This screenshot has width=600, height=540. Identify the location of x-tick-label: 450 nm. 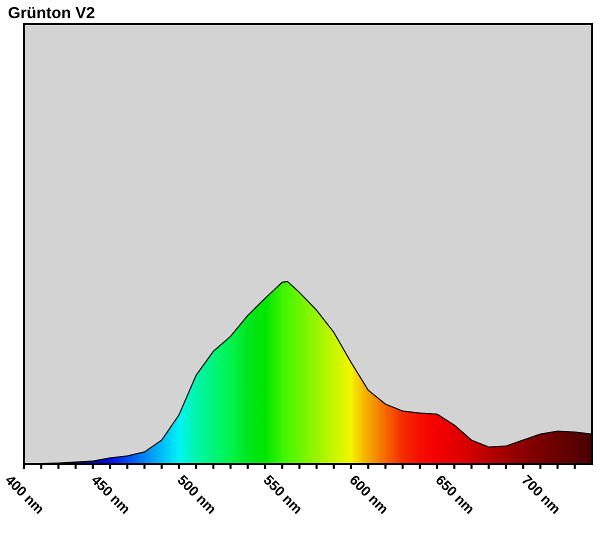
(110, 494).